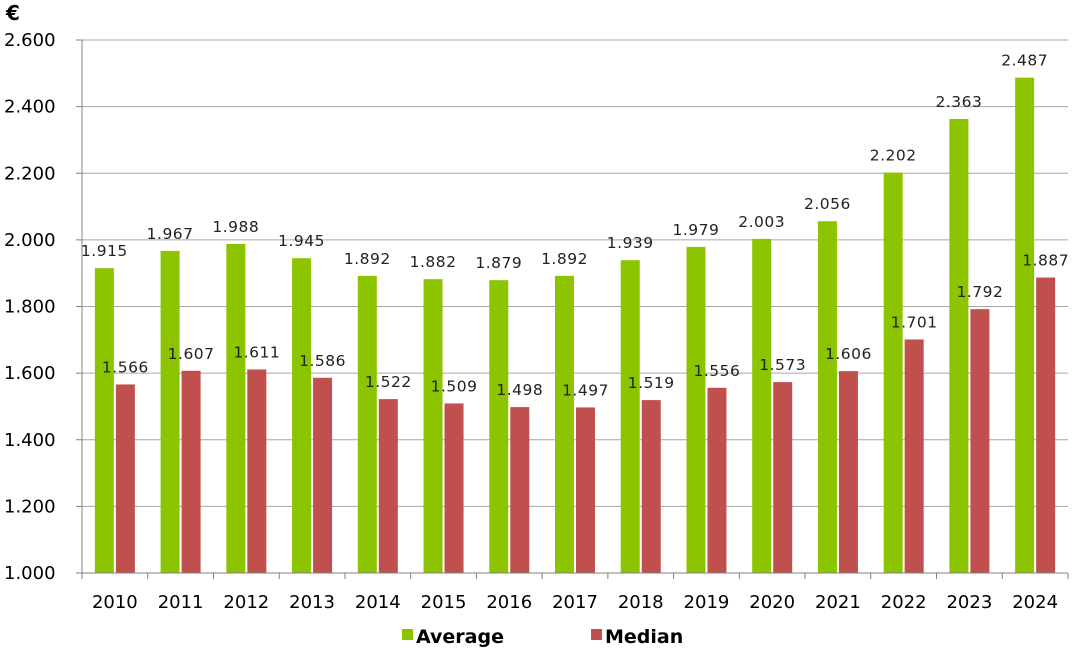 The image size is (1080, 652). I want to click on data-label-average: 1.967, so click(170, 234).